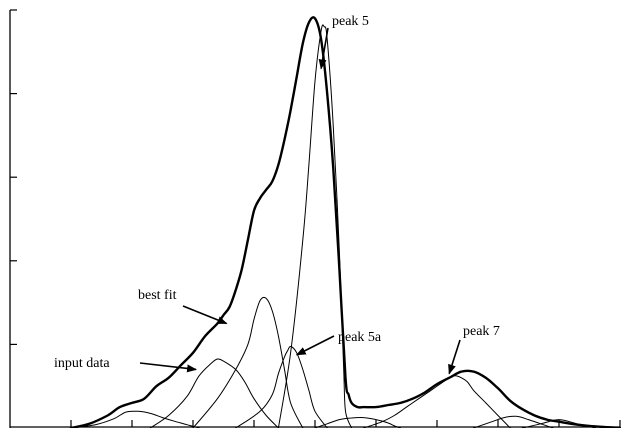  Describe the element at coordinates (350, 21) in the screenshot. I see `peak-5-label: peak 5` at that location.